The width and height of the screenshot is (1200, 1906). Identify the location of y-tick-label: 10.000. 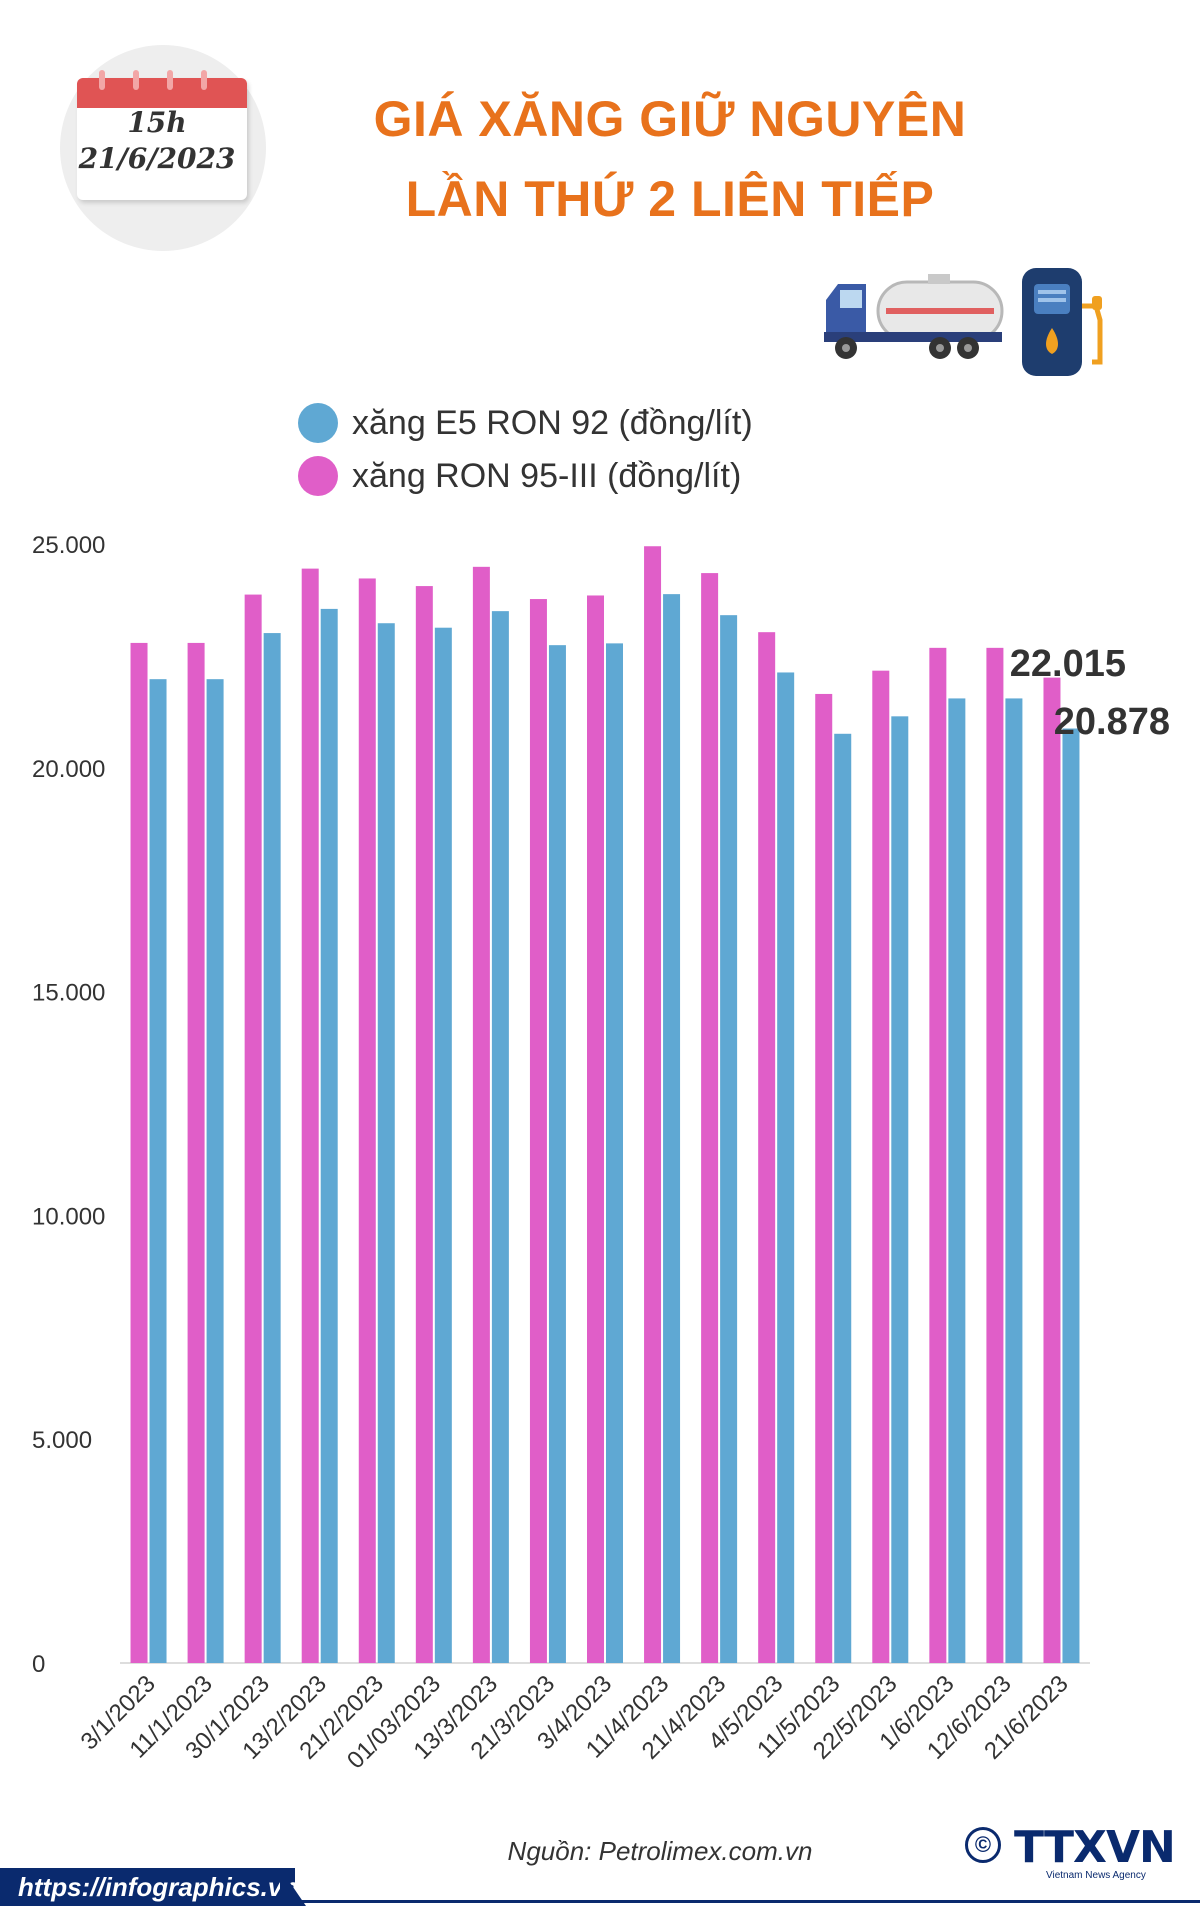
(68, 1216).